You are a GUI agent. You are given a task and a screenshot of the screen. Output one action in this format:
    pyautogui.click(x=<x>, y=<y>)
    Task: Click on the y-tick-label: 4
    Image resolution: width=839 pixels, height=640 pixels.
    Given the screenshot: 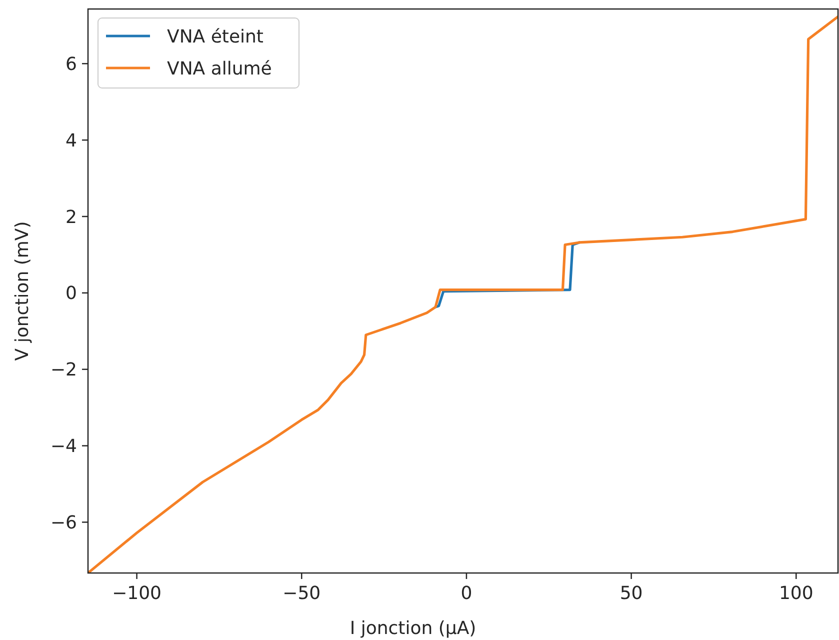 What is the action you would take?
    pyautogui.click(x=71, y=141)
    